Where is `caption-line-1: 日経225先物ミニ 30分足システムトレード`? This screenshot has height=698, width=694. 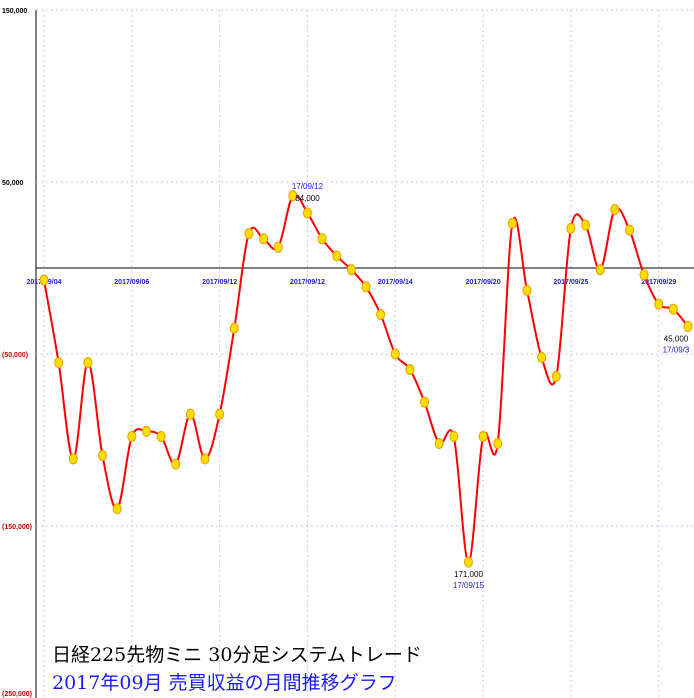
caption-line-1: 日経225先物ミニ 30分足システムトレード is located at coordinates (237, 655).